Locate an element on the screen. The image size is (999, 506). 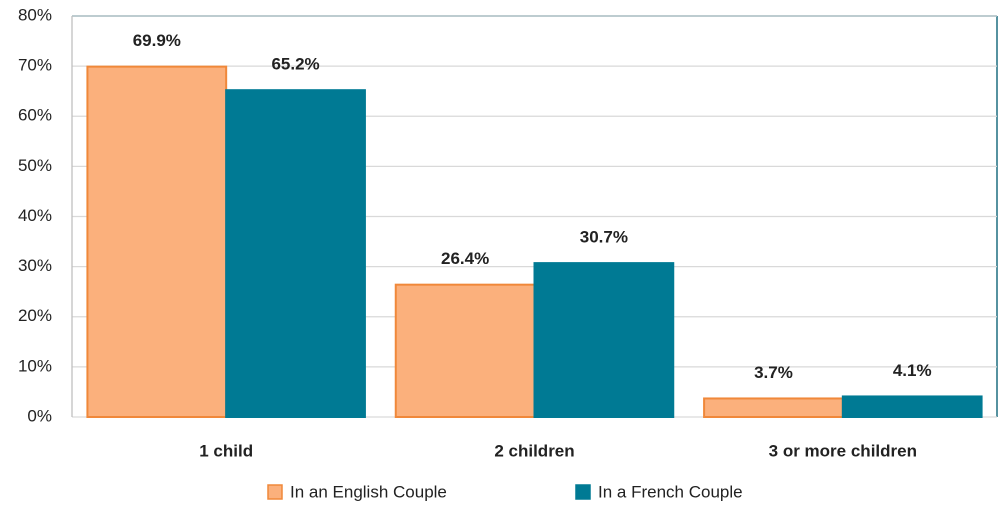
y-tick-label: 30% is located at coordinates (35, 265).